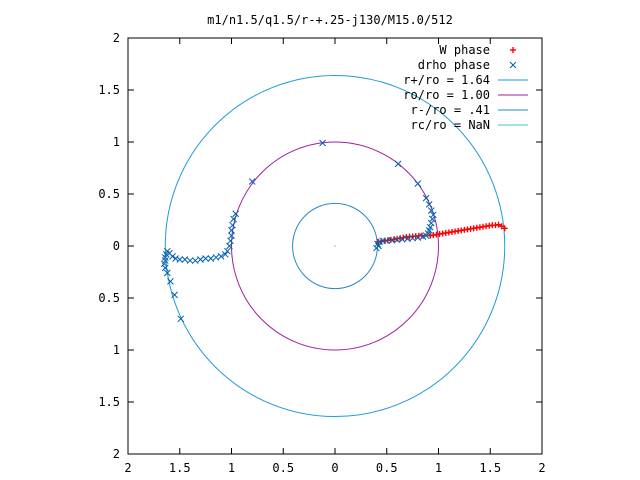 Image resolution: width=640 pixels, height=480 pixels. Describe the element at coordinates (454, 65) in the screenshot. I see `legend-label: drho phase` at that location.